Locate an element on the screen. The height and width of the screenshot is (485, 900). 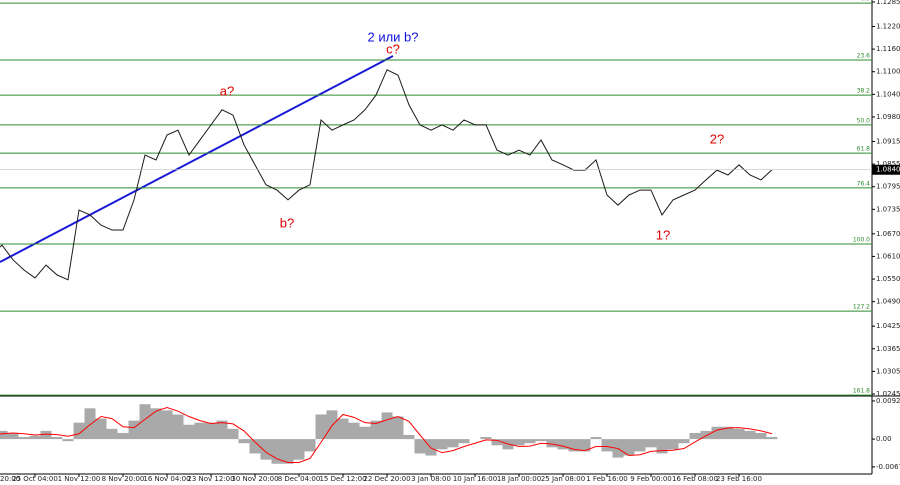
fib-level-label: 50.0 is located at coordinates (864, 120).